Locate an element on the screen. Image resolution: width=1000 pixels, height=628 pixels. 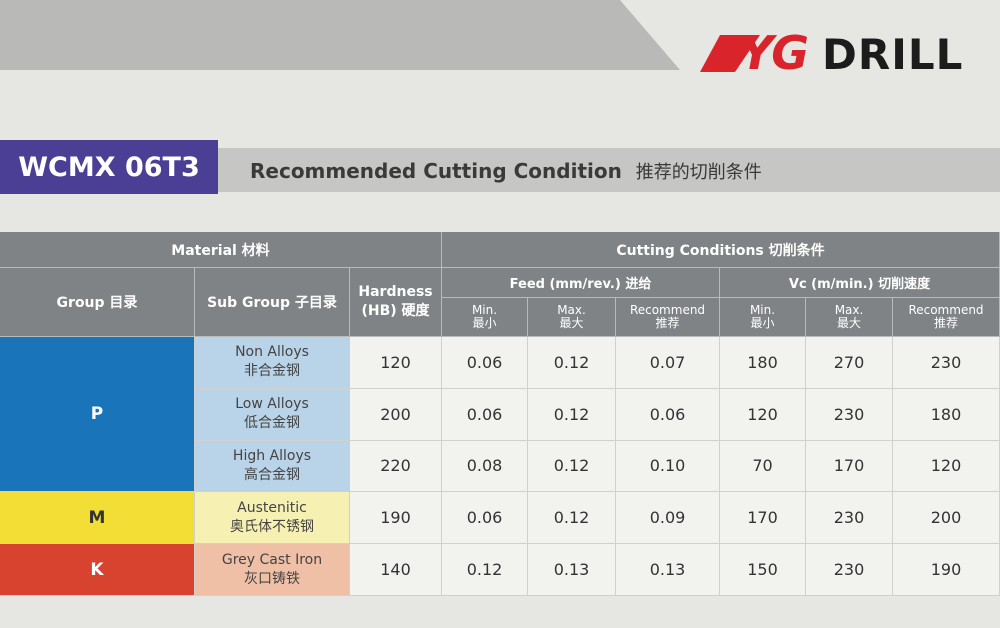
sub-group-text: Low Alloys is located at coordinates (272, 404).